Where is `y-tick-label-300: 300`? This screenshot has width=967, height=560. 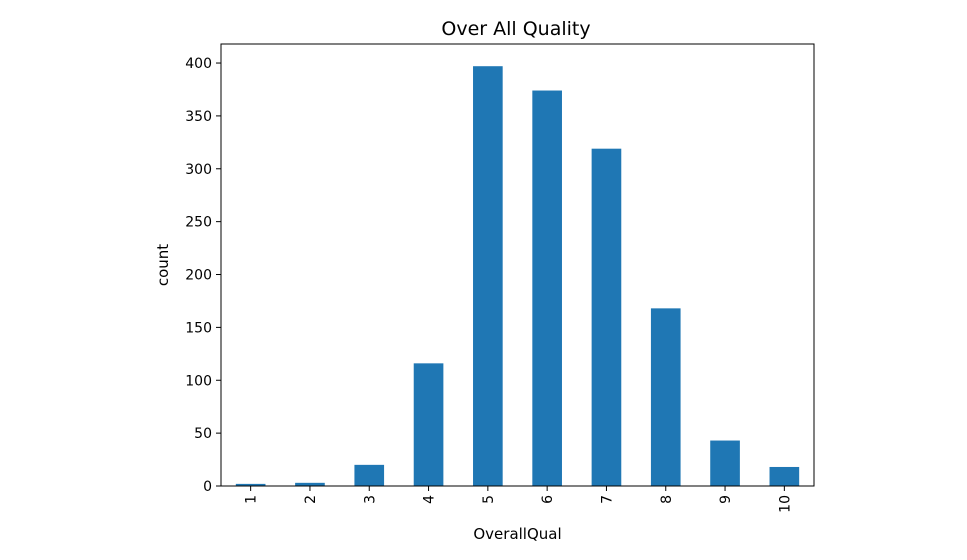 y-tick-label-300: 300 is located at coordinates (198, 170).